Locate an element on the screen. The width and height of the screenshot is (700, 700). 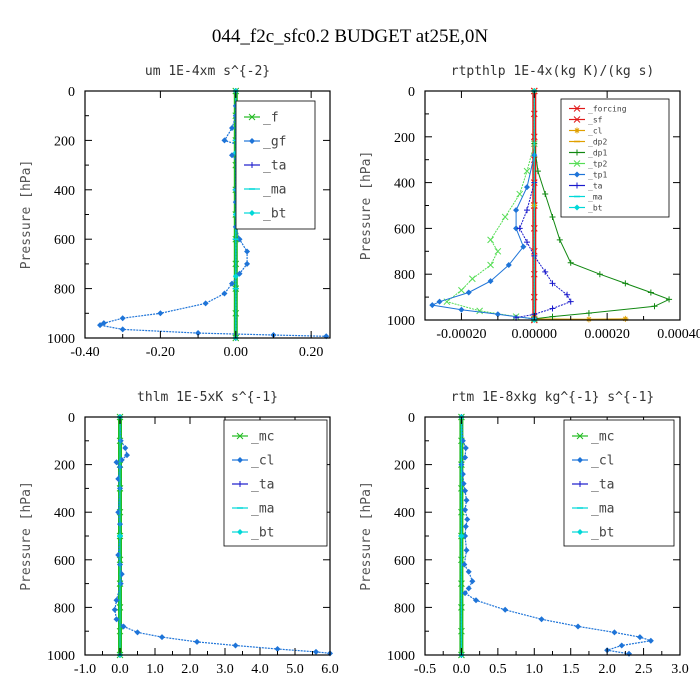
legend-label: _tp2 is located at coordinates (597, 163).